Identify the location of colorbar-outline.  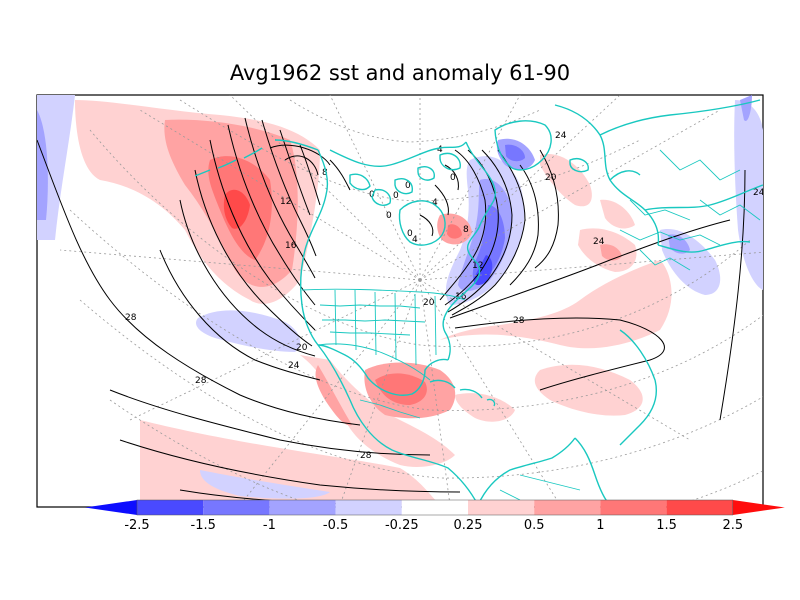
(435, 507).